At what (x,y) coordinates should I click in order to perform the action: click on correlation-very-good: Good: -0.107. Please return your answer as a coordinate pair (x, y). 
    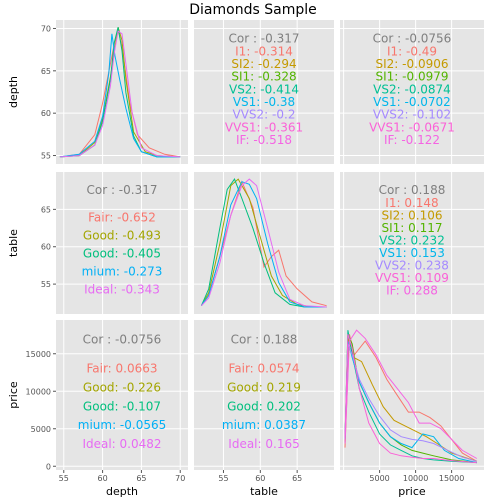
    Looking at the image, I should click on (122, 406).